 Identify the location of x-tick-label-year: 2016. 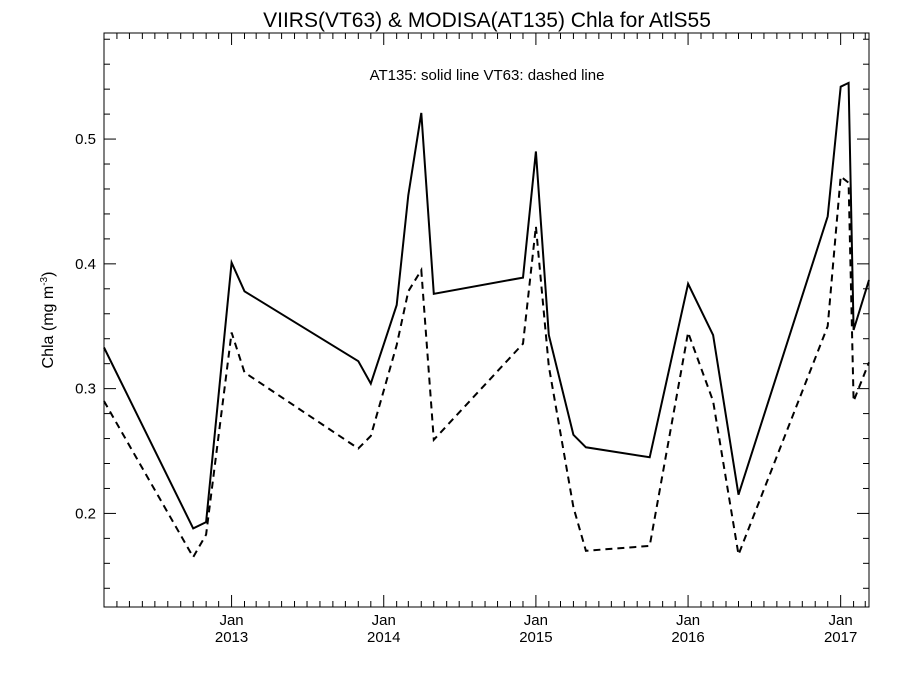
(687, 637).